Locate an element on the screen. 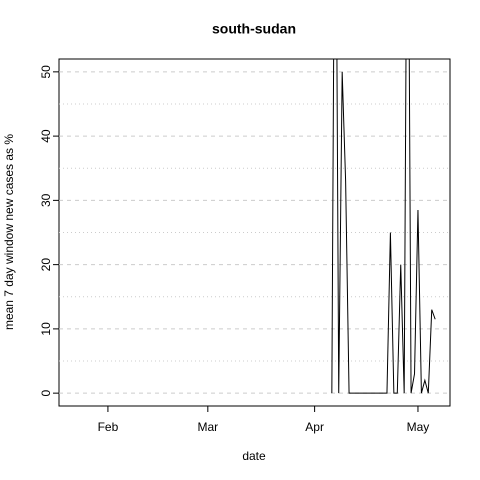 Image resolution: width=480 pixels, height=480 pixels. x-tick-label: Apr is located at coordinates (314, 427).